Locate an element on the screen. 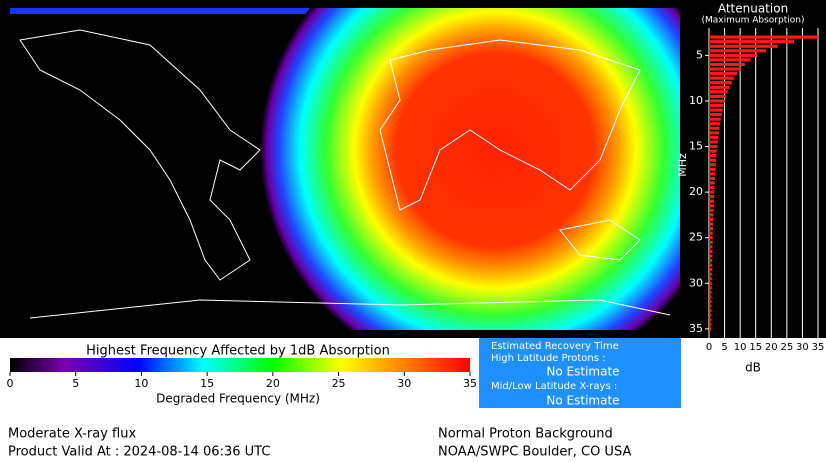 This screenshot has height=462, width=826. y-tick-label: 10 is located at coordinates (696, 100).